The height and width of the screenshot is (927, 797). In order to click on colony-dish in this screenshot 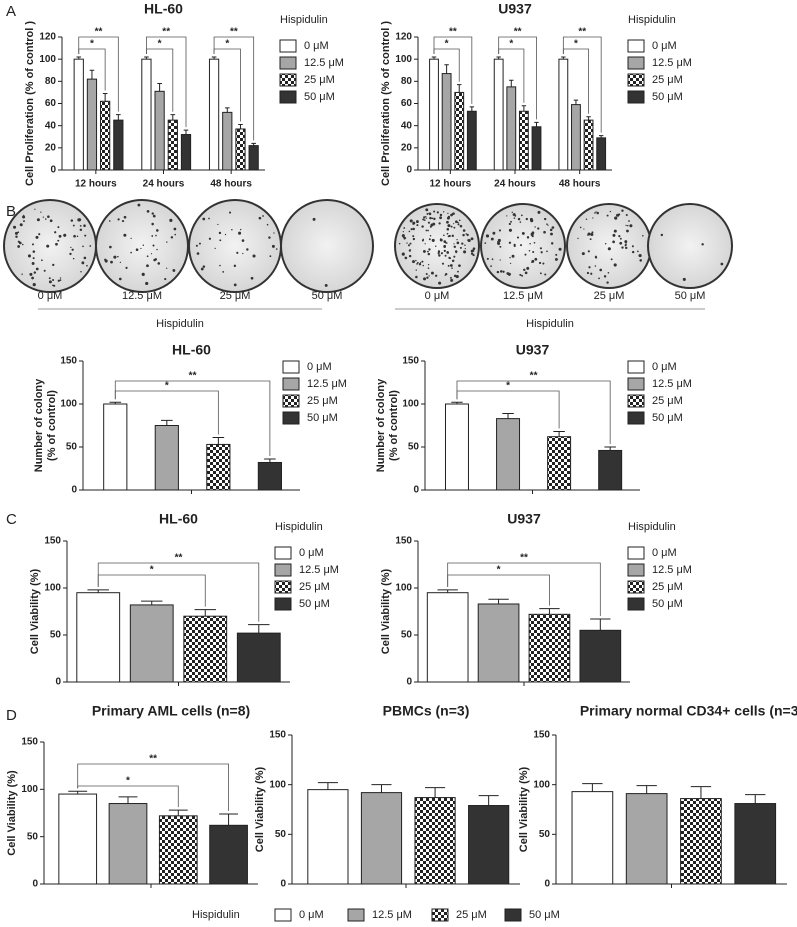, I will do `click(690, 246)`.